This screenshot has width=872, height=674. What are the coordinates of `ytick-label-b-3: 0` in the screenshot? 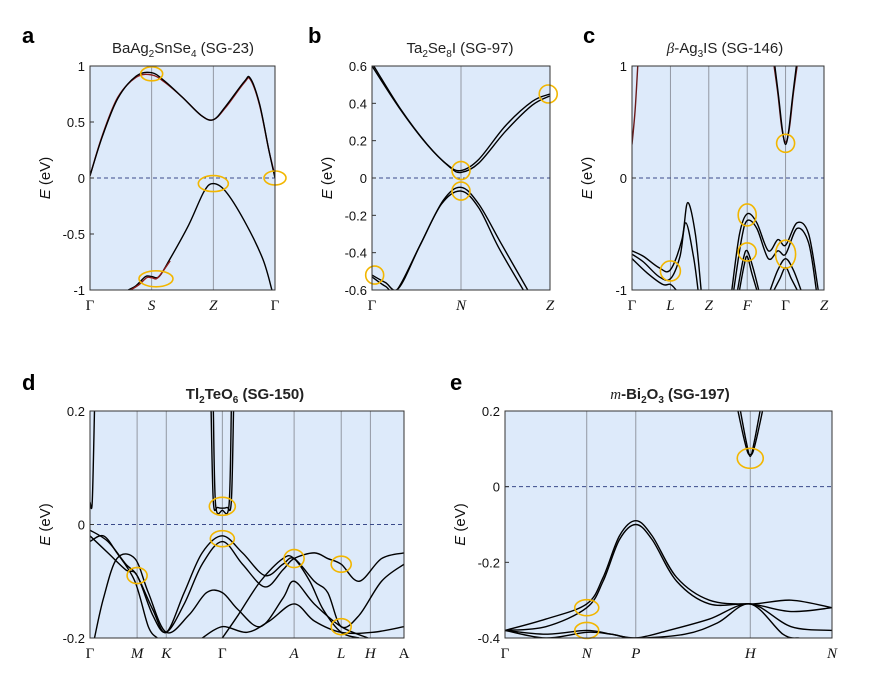 It's located at (363, 178).